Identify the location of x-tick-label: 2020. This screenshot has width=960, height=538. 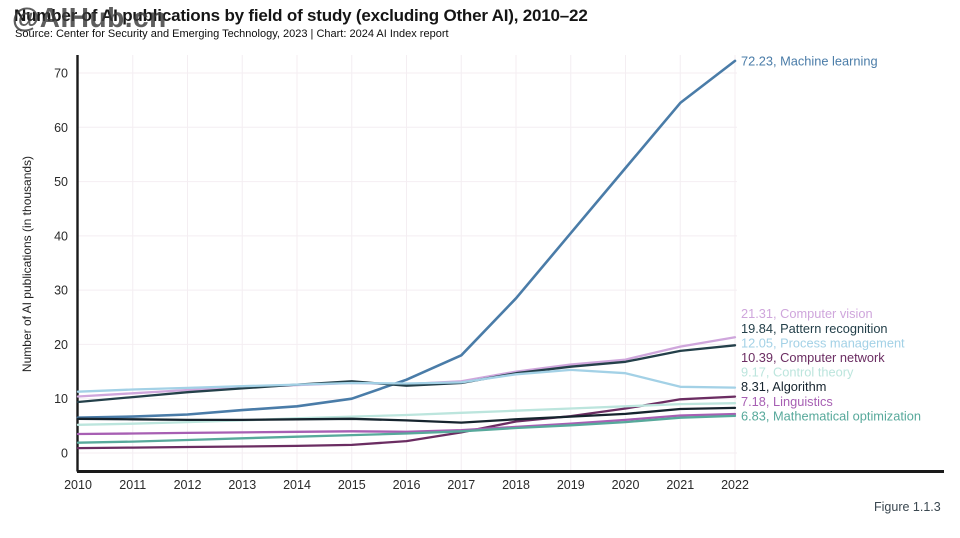
(626, 485).